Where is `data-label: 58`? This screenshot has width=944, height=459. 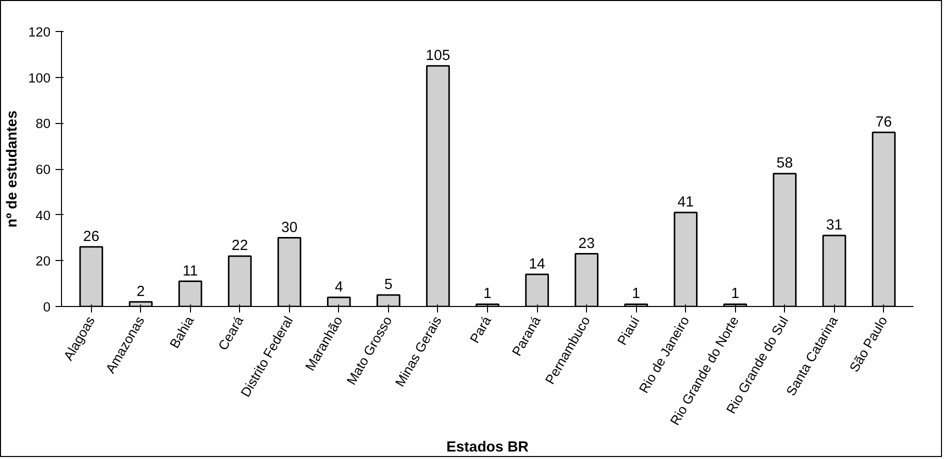 data-label: 58 is located at coordinates (784, 164).